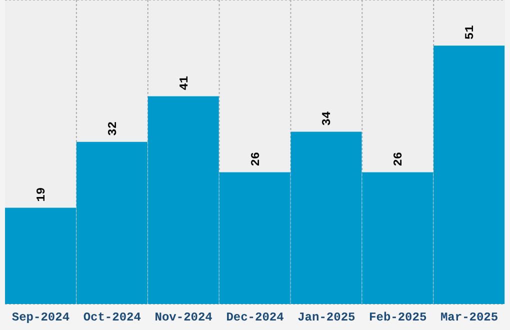  Describe the element at coordinates (113, 128) in the screenshot. I see `data-label: 32` at that location.